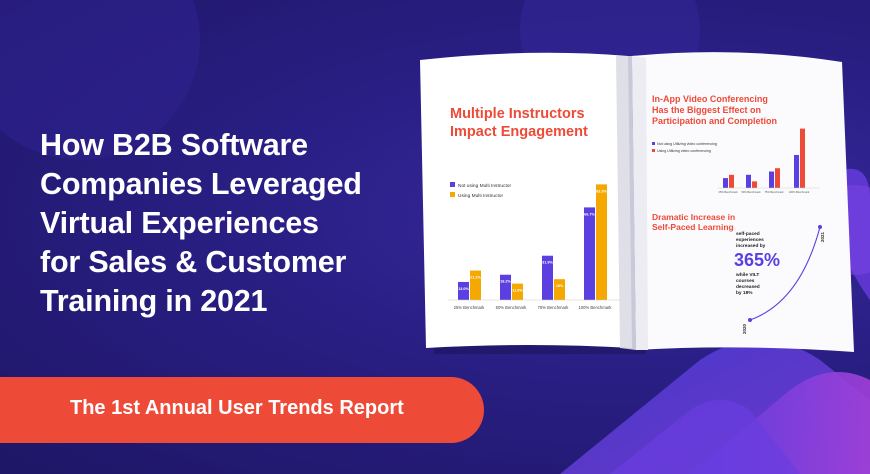 The height and width of the screenshot is (474, 870). Describe the element at coordinates (484, 186) in the screenshot. I see `left-legend-1: Not using Multi Instructor` at that location.